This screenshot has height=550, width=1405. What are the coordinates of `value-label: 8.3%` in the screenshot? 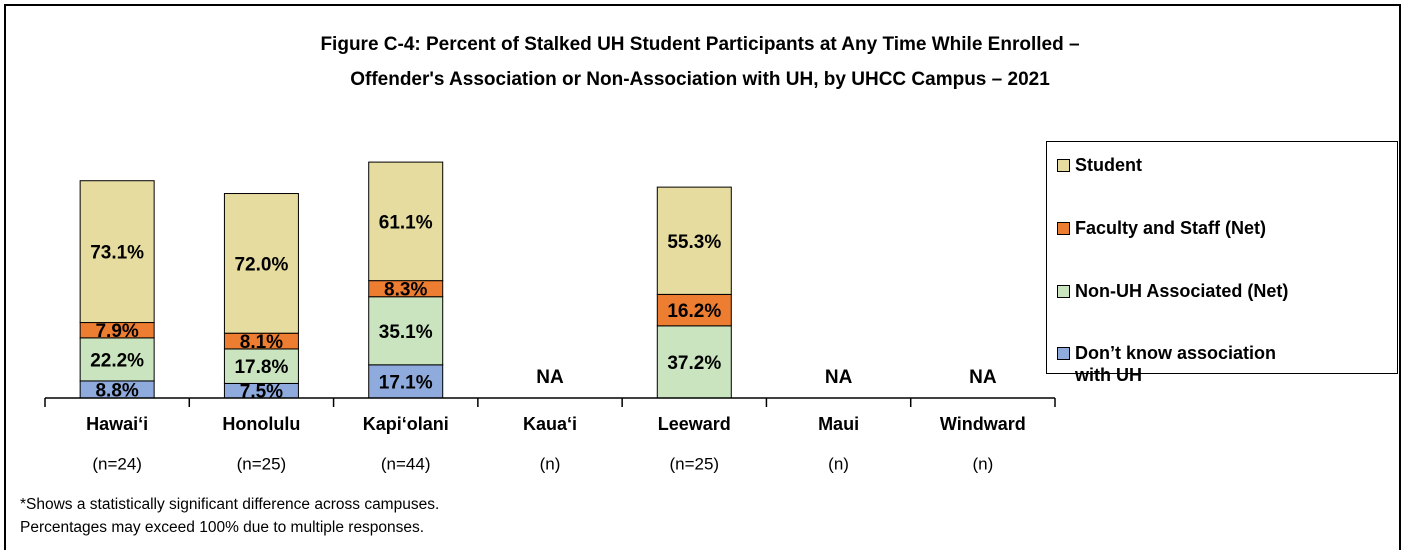 It's located at (405, 290).